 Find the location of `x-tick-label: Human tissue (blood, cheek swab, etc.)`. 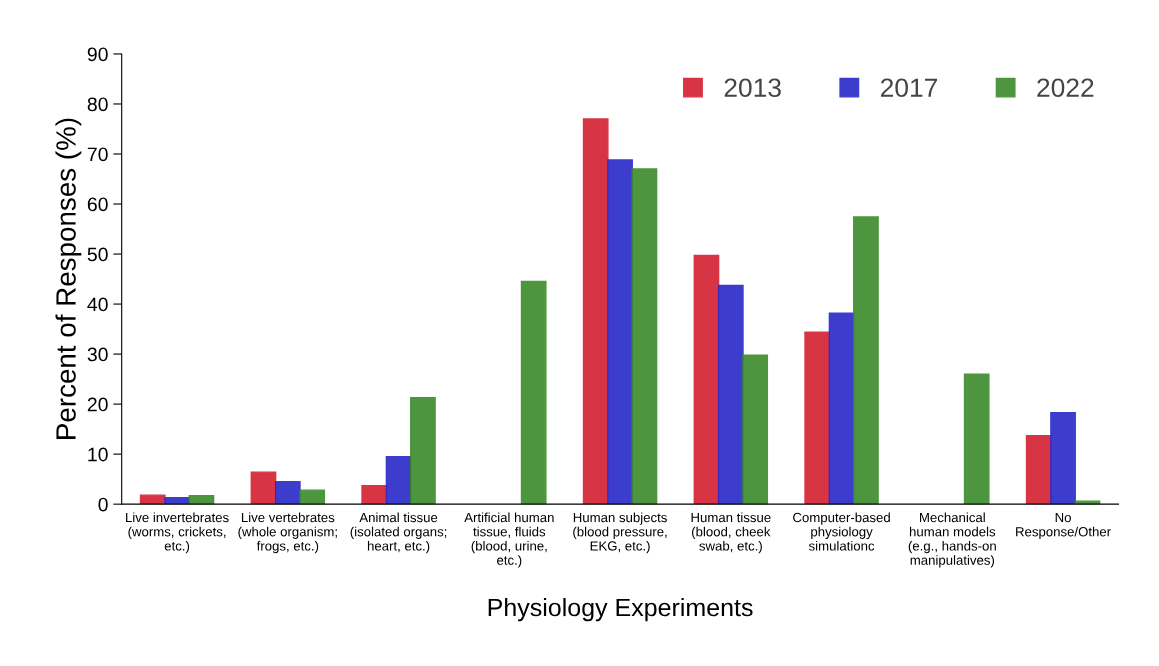

x-tick-label: Human tissue (blood, cheek swab, etc.) is located at coordinates (731, 533).